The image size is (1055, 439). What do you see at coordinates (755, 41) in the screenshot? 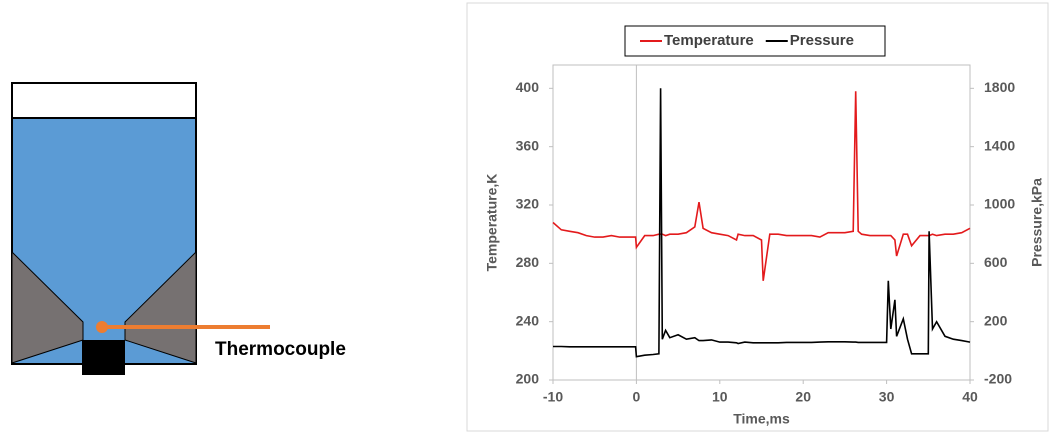
I see `legend-box` at bounding box center [755, 41].